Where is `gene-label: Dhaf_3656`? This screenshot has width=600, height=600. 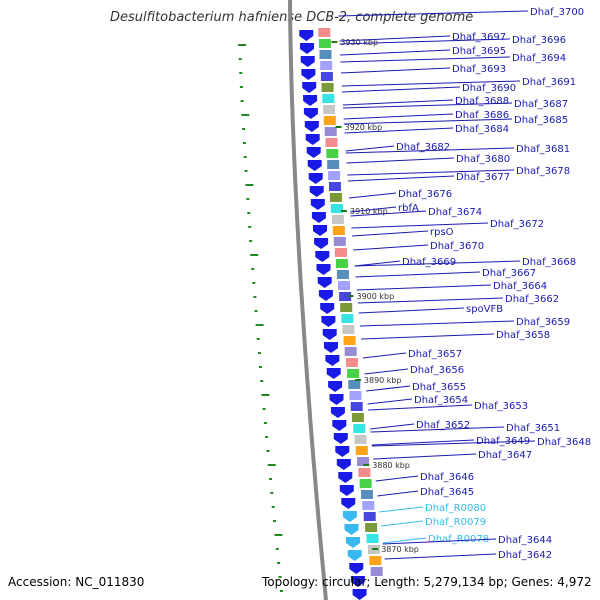
gene-label: Dhaf_3656 is located at coordinates (437, 370).